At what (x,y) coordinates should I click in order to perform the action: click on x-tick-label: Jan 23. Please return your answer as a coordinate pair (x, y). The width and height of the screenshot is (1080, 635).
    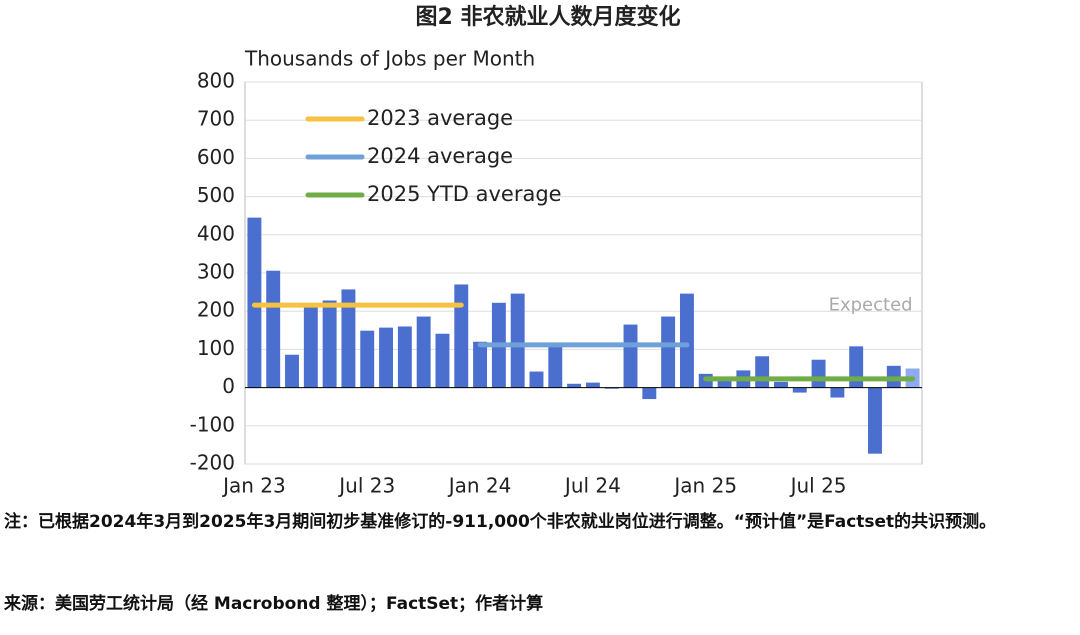
    Looking at the image, I should click on (253, 486).